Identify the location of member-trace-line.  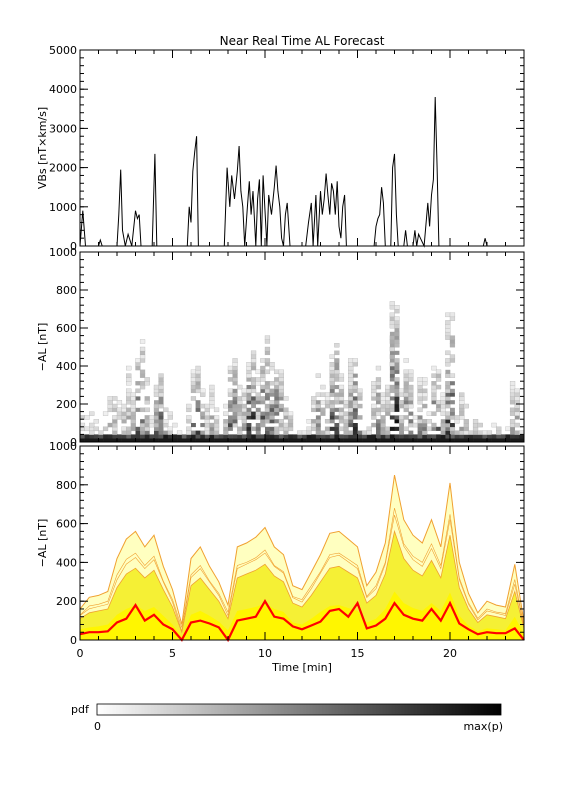
(302, 573).